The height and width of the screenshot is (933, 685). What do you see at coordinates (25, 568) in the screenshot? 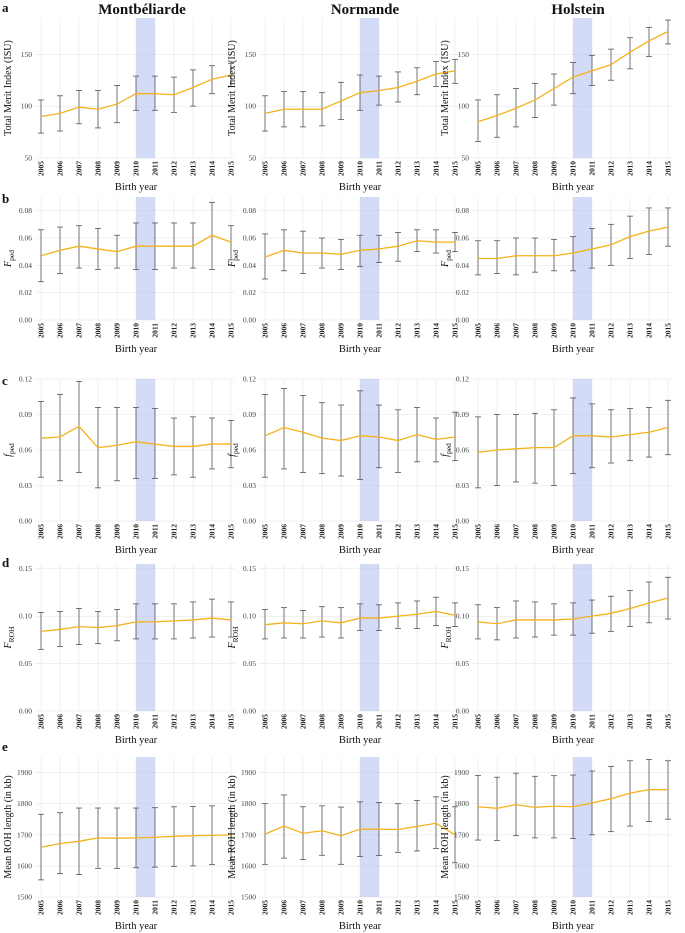
I see `y-tick-label: 0.15` at bounding box center [25, 568].